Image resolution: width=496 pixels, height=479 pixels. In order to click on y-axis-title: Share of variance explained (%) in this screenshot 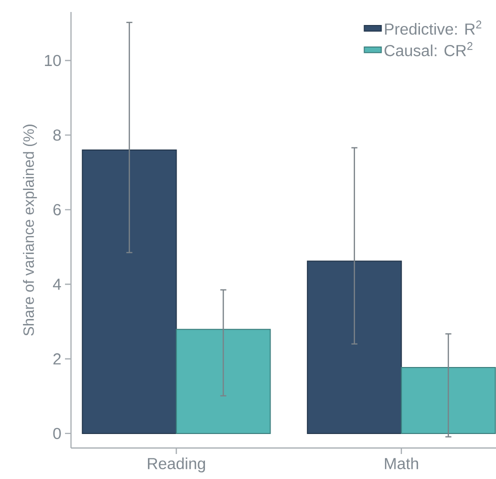, I will do `click(29, 230)`.